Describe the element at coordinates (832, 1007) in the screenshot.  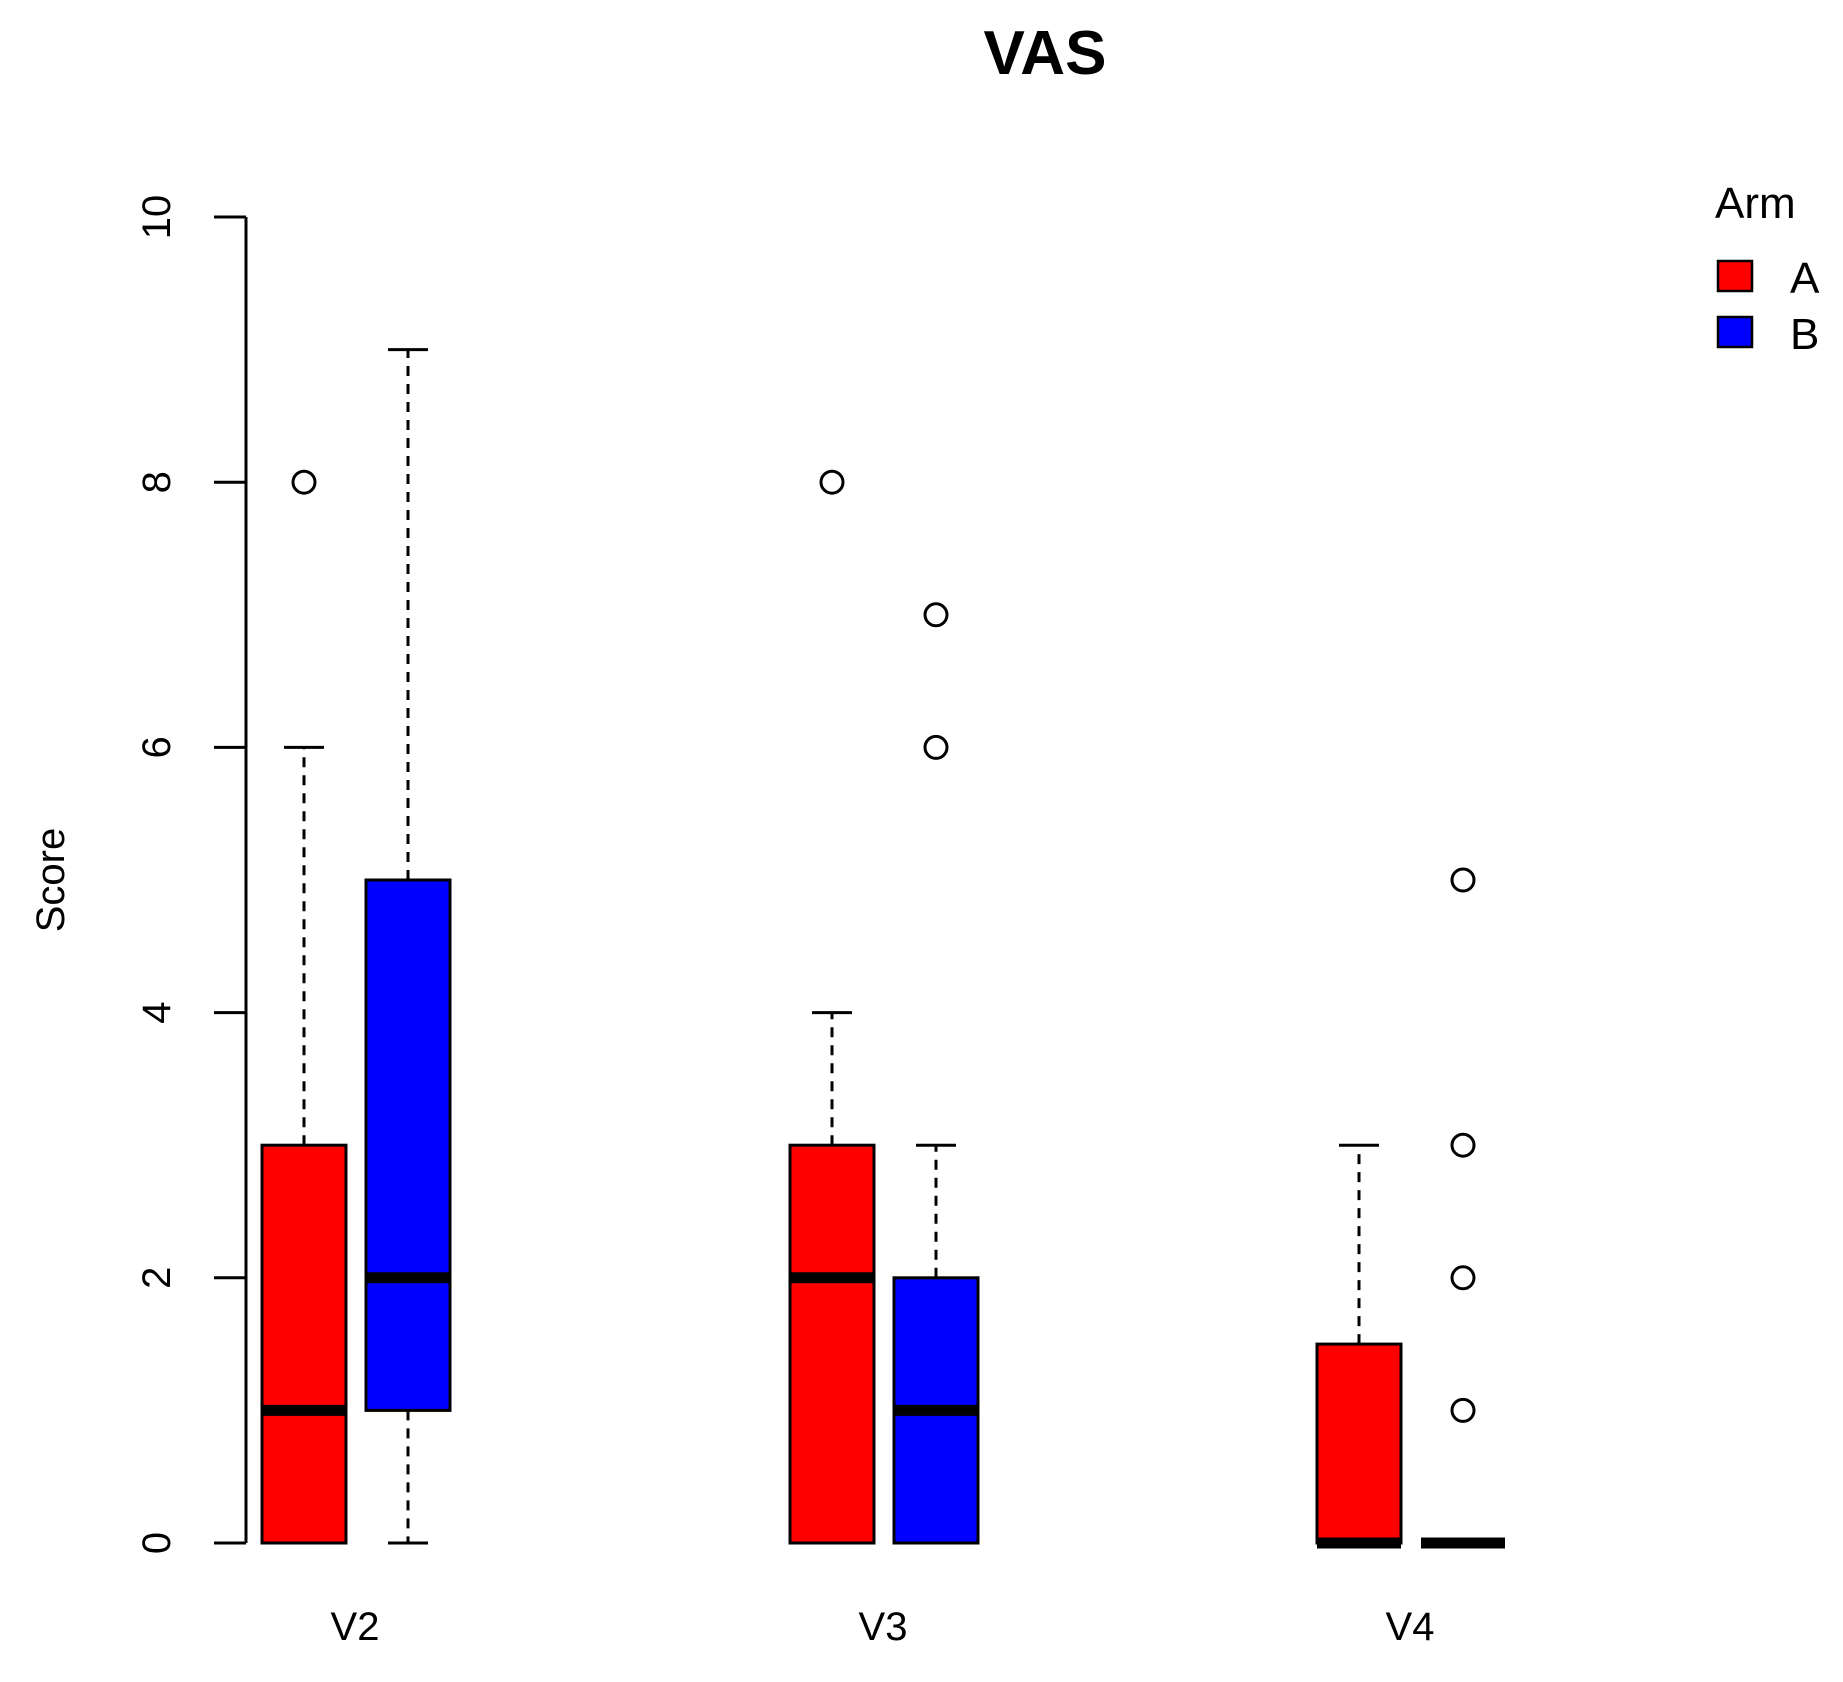
I see `box-A-V3` at that location.